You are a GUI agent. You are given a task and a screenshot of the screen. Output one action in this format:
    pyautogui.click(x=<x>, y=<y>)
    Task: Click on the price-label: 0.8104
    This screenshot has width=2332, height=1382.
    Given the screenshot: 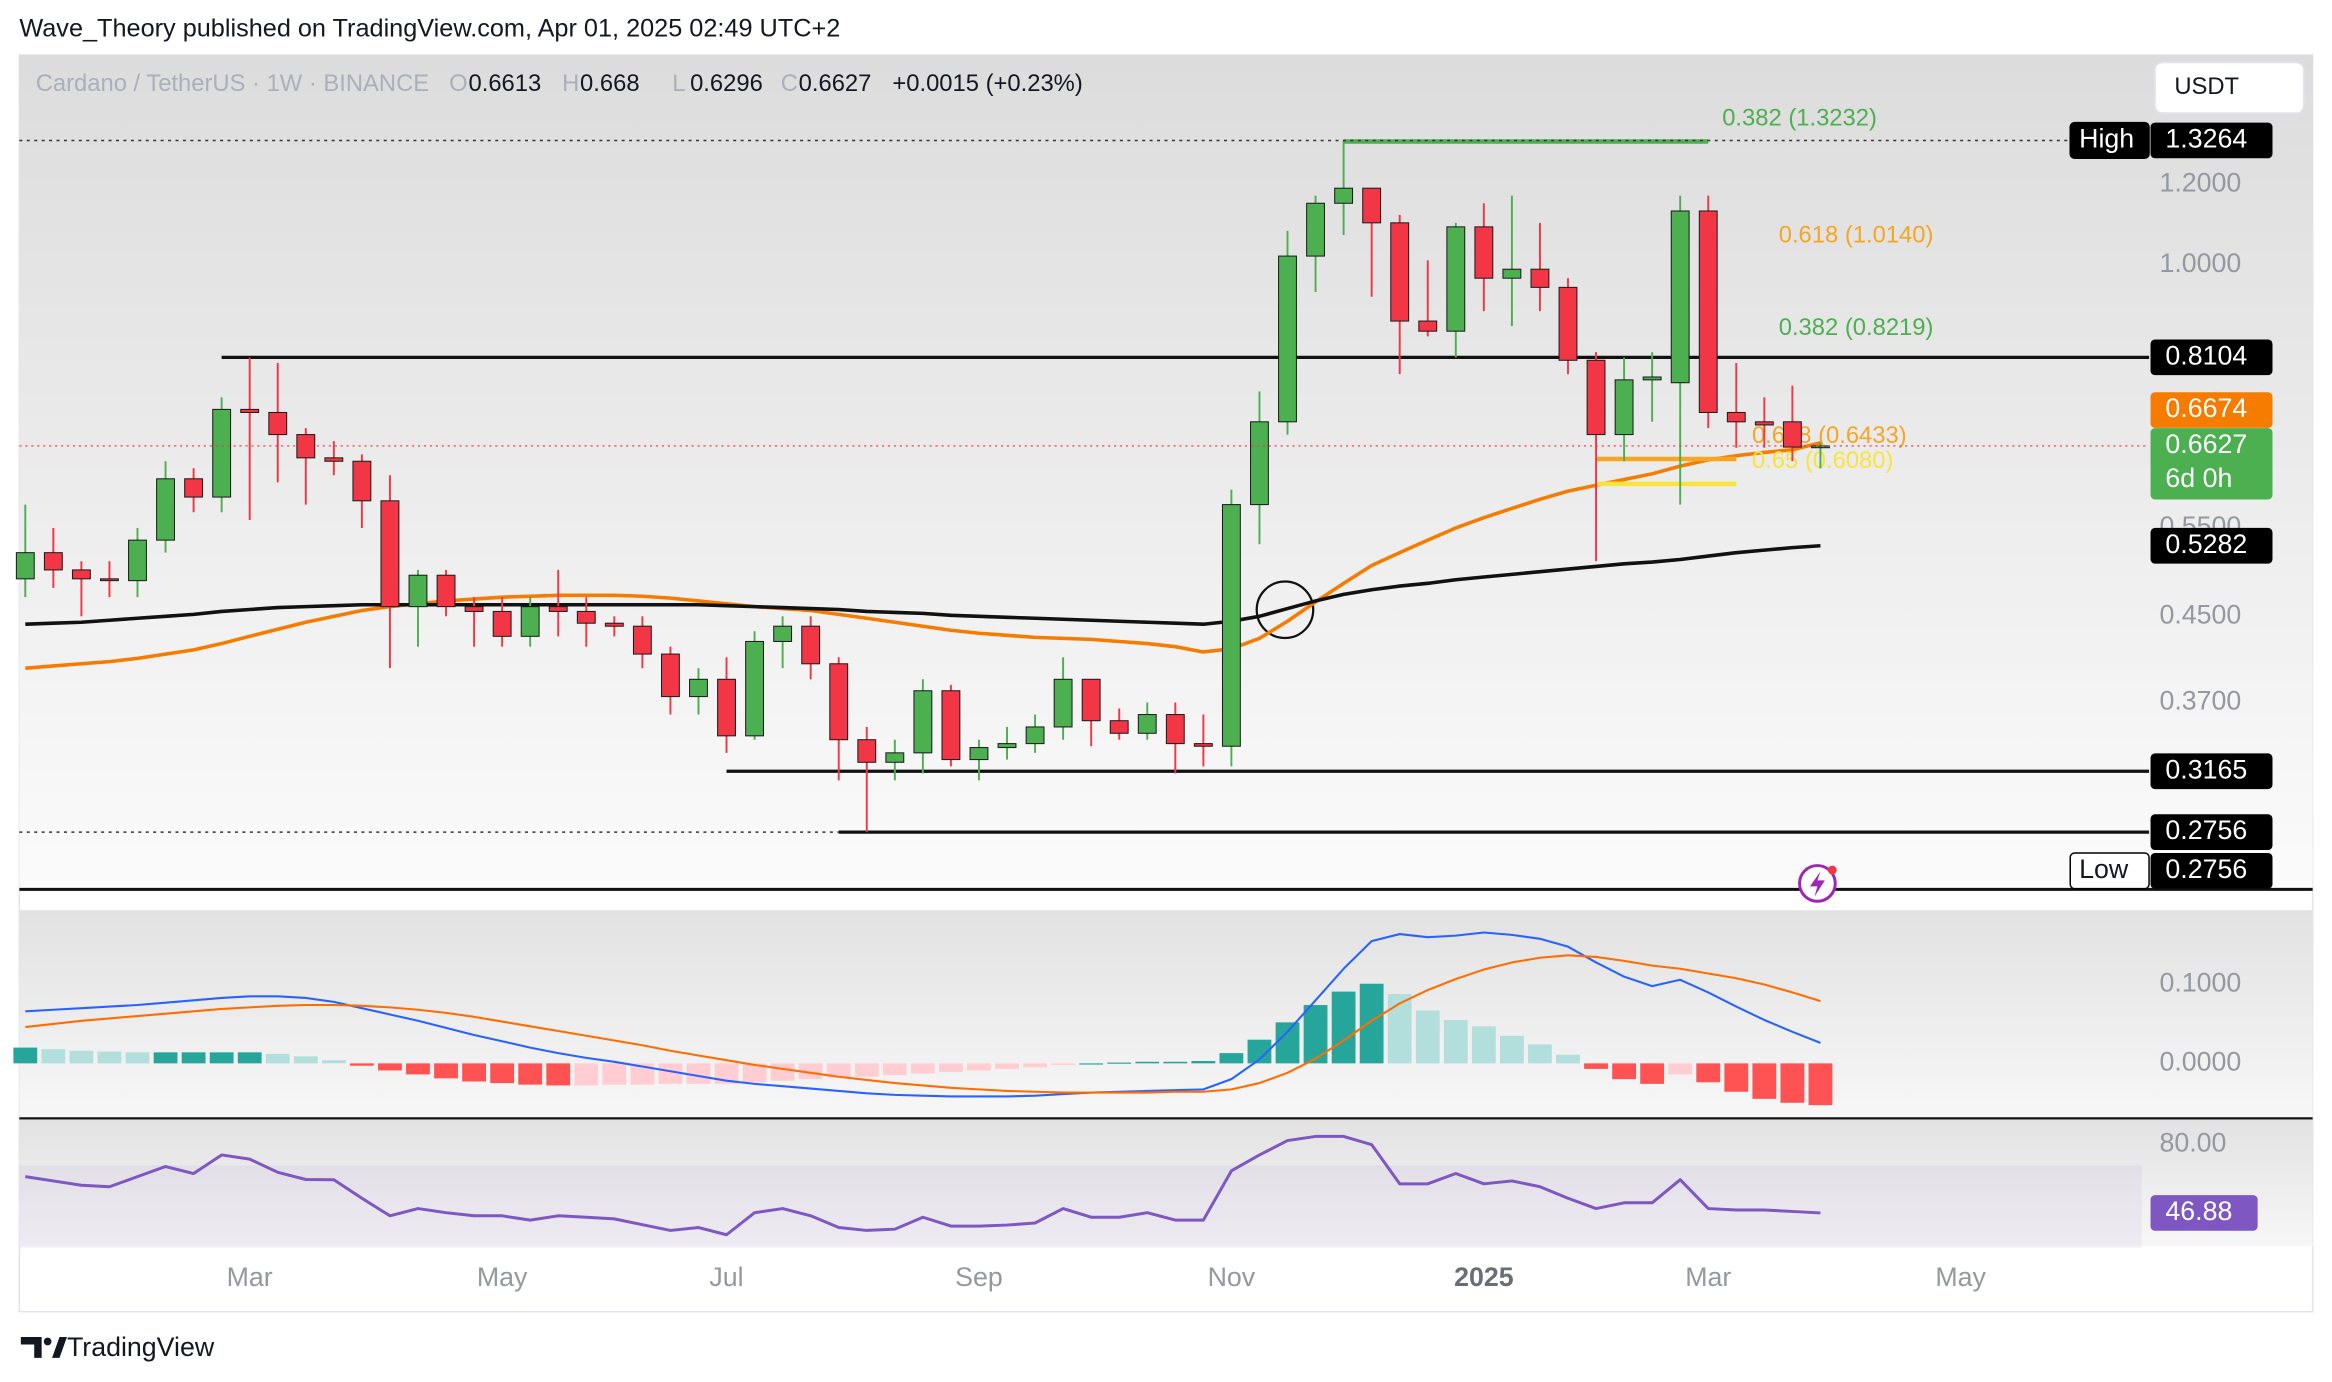 What is the action you would take?
    pyautogui.click(x=2206, y=355)
    